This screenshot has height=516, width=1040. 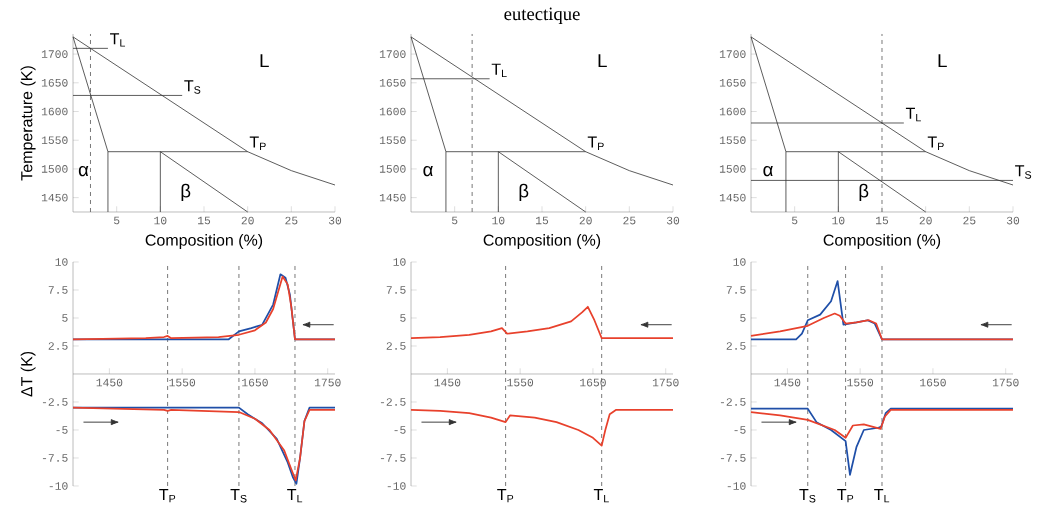 What do you see at coordinates (28, 123) in the screenshot?
I see `y-axis-title: Temperature (K)` at bounding box center [28, 123].